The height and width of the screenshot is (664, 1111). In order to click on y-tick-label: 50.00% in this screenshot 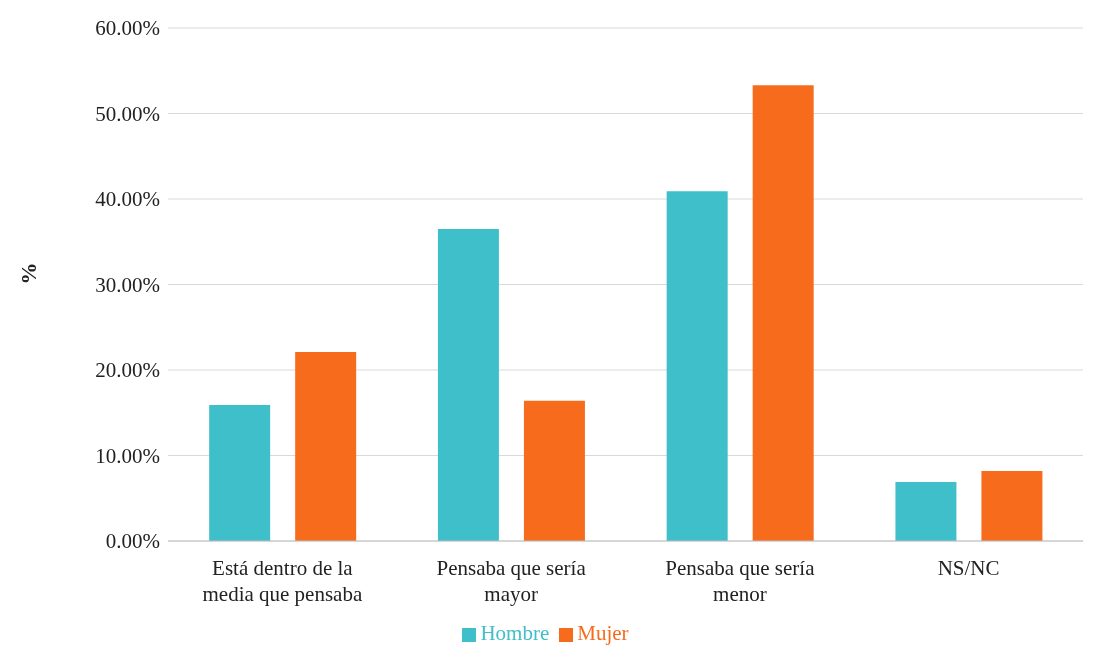, I will do `click(127, 113)`.